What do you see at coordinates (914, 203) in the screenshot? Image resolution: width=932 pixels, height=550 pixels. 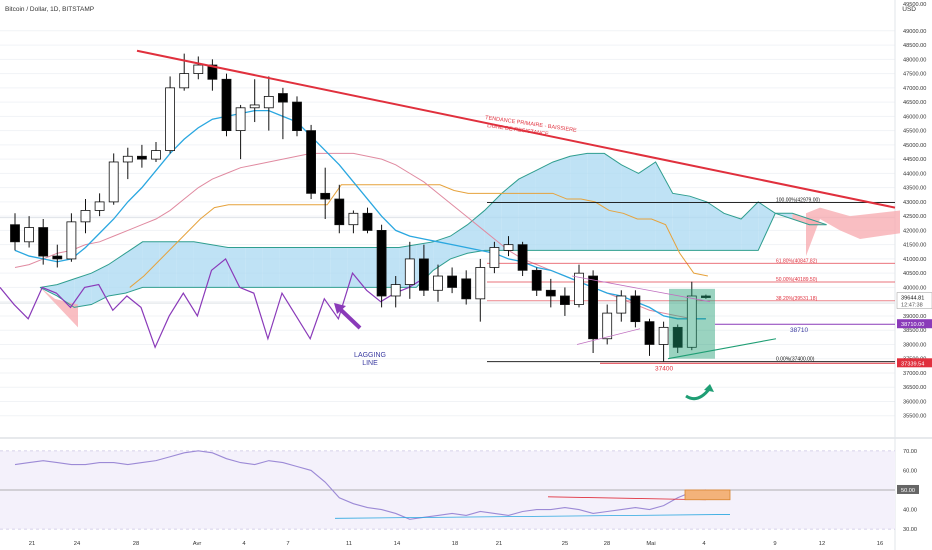 I see `price-tick-label: 43000.00` at bounding box center [914, 203].